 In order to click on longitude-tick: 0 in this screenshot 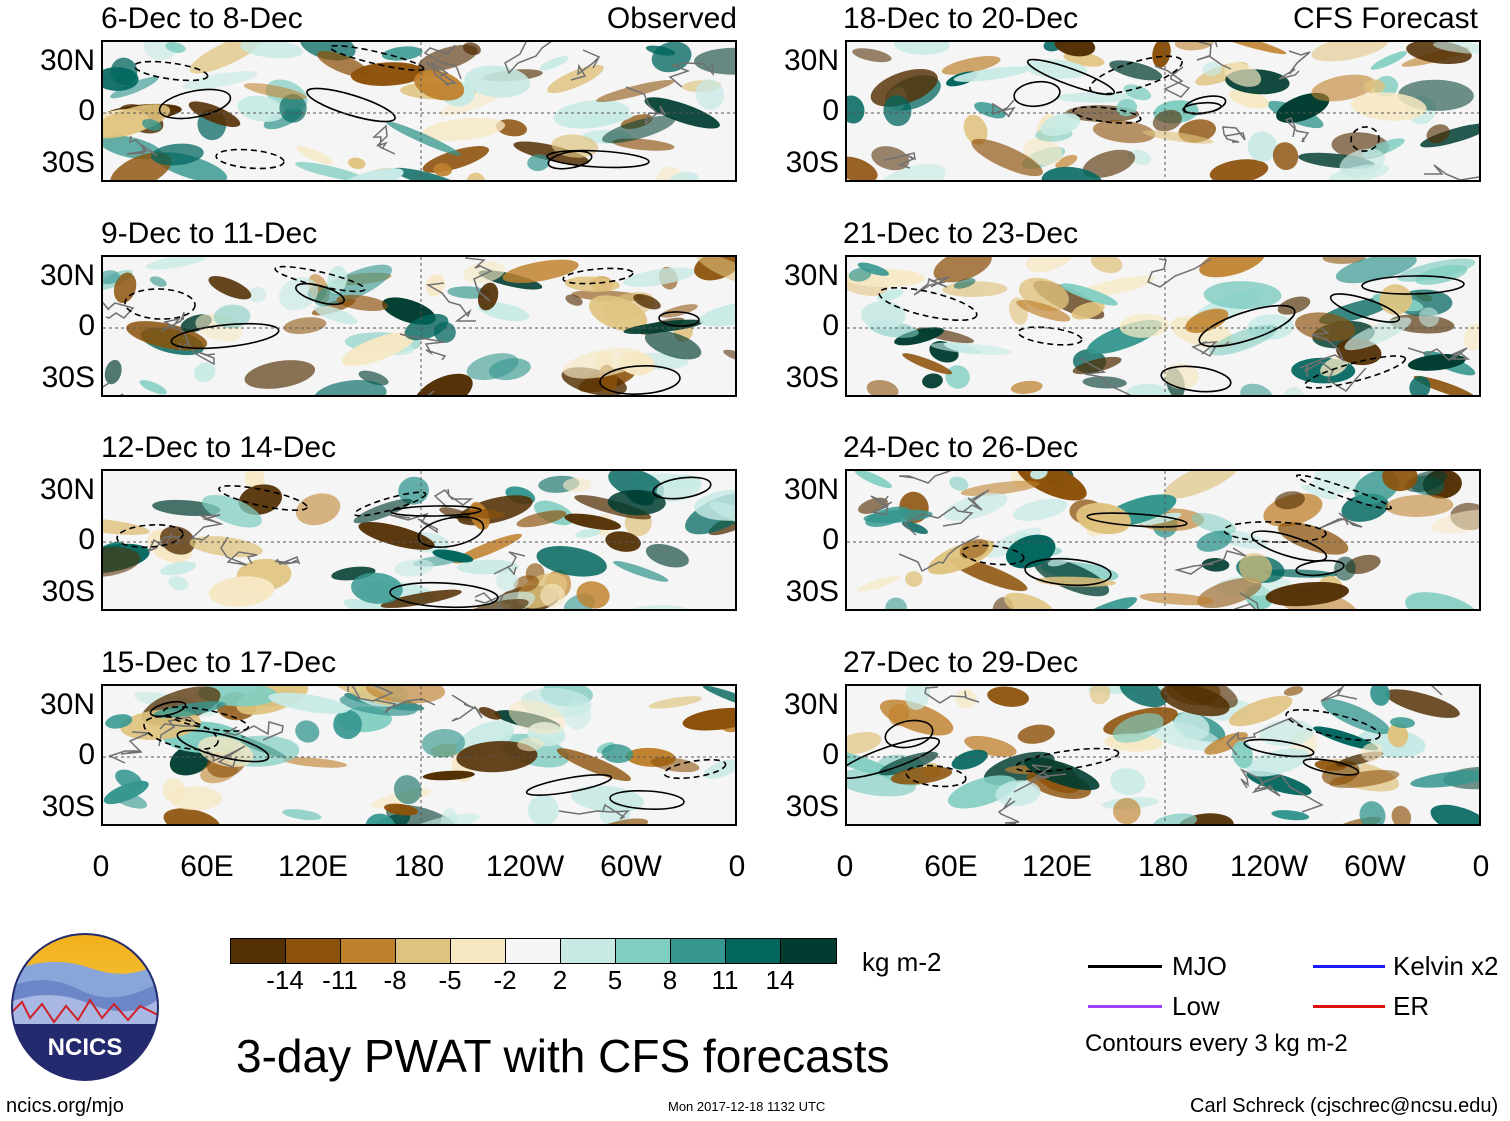, I will do `click(845, 866)`.